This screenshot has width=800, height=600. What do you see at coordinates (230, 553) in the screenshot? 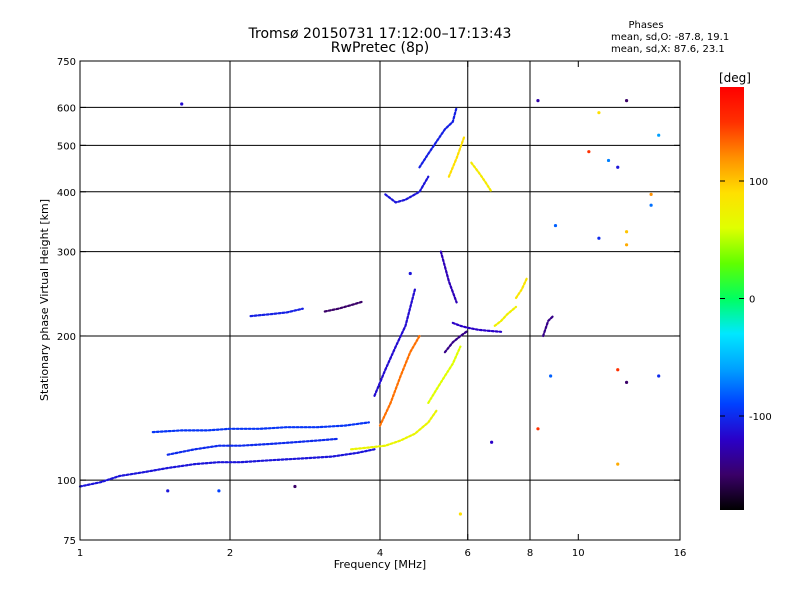
I see `x-tick-label: 2` at bounding box center [230, 553].